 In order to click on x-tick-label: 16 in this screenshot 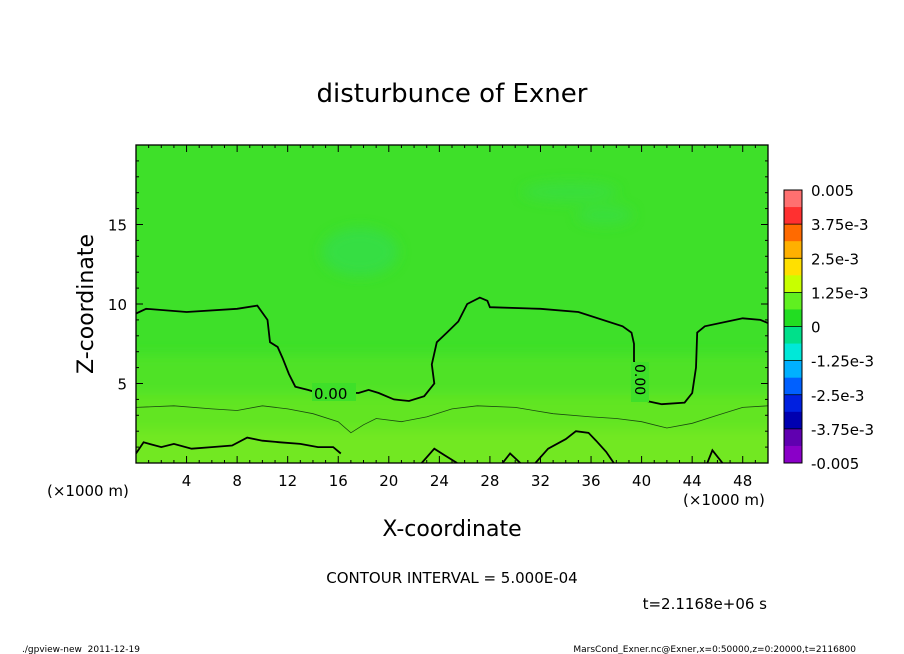, I will do `click(338, 481)`.